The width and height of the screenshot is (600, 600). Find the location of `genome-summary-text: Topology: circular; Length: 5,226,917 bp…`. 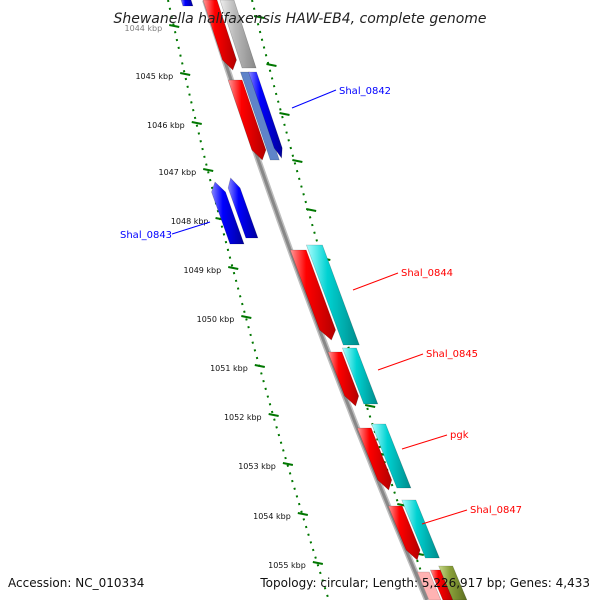

genome-summary-text: Topology: circular; Length: 5,226,917 bp… is located at coordinates (424, 583).